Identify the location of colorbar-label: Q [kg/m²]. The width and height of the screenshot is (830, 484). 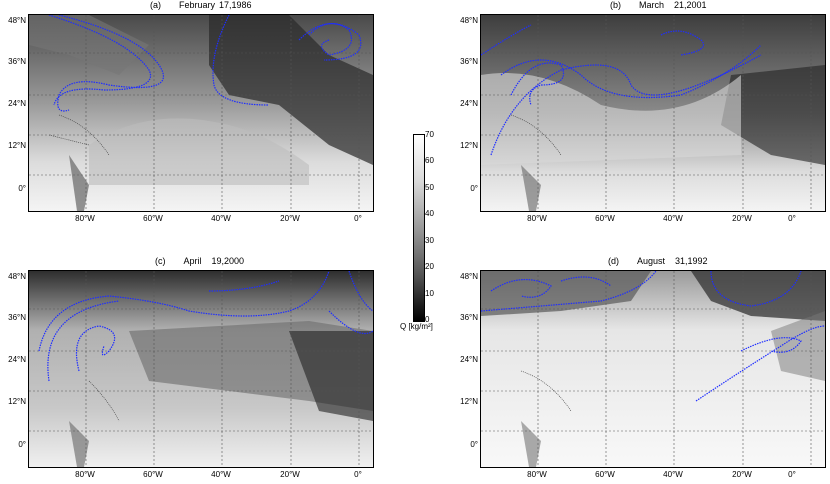
(416, 326).